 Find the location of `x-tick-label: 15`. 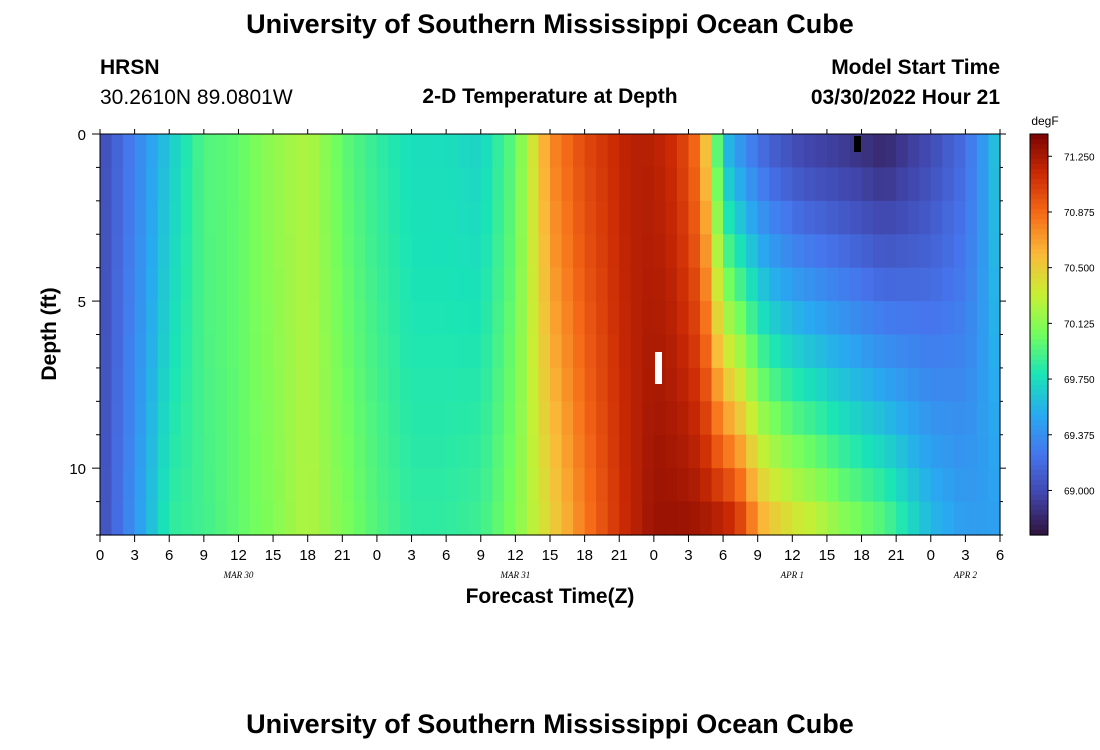

x-tick-label: 15 is located at coordinates (827, 555).